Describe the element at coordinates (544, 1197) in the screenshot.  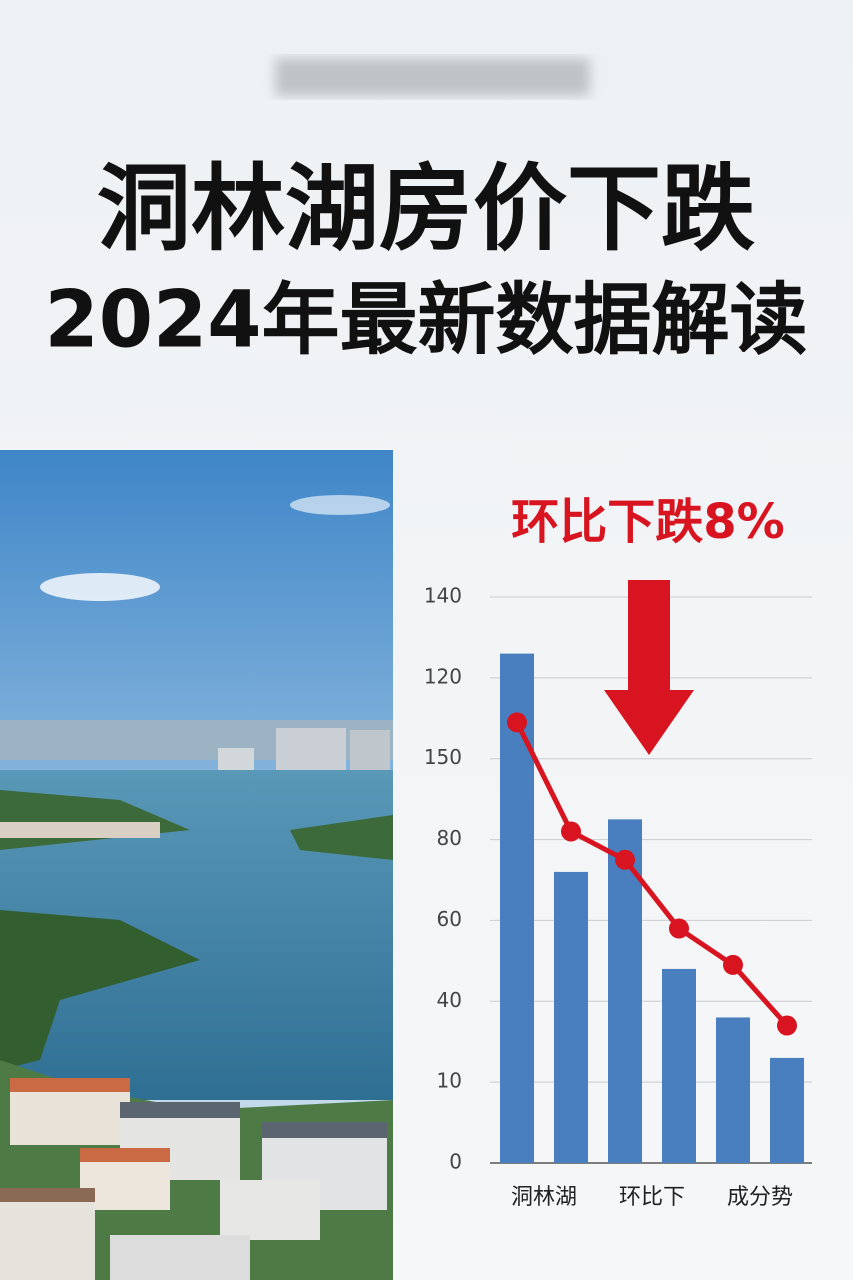
I see `x-tick-label: 洞林湖` at that location.